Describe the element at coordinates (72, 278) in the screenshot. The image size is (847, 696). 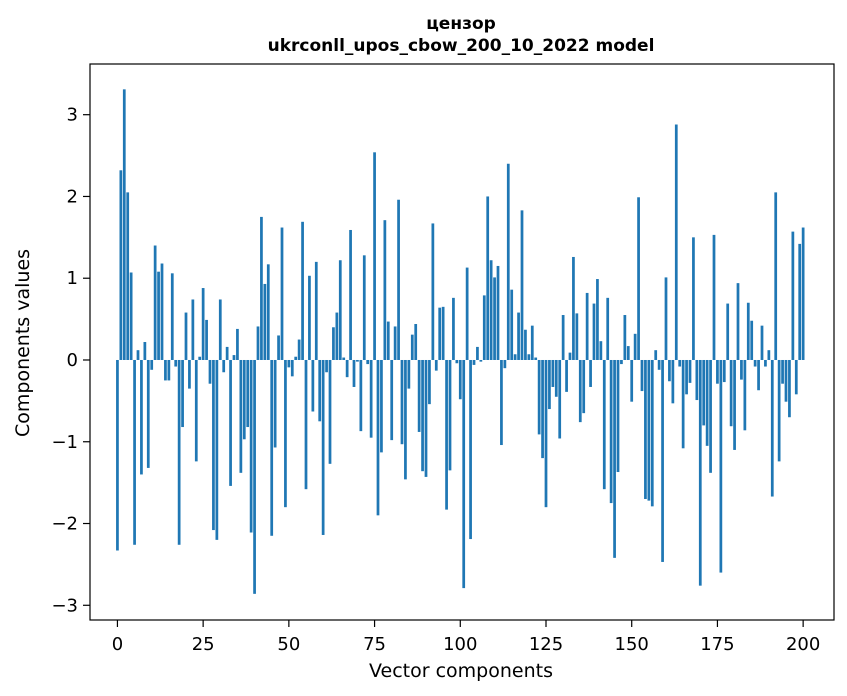
I see `y-tick-label: 1` at that location.